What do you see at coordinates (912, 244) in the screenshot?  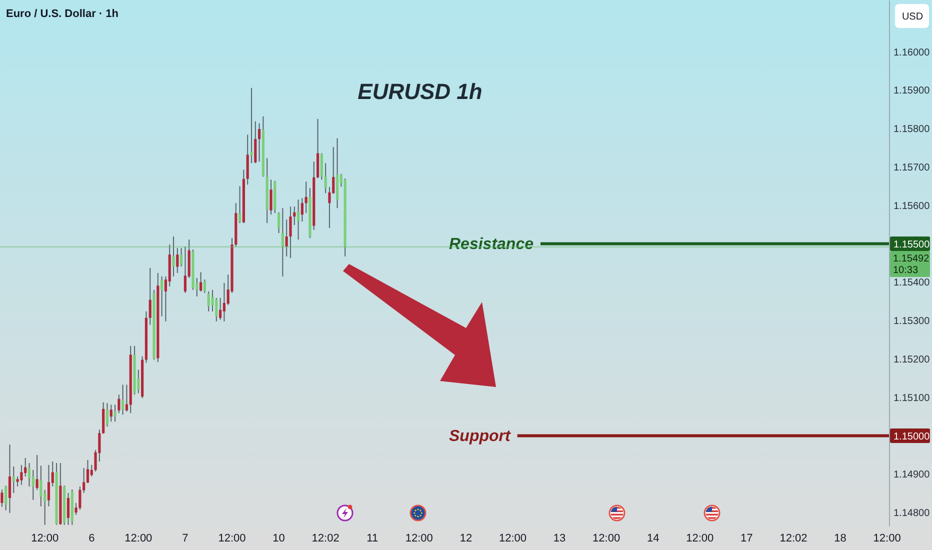 I see `y-tick-label: 1.15500` at bounding box center [912, 244].